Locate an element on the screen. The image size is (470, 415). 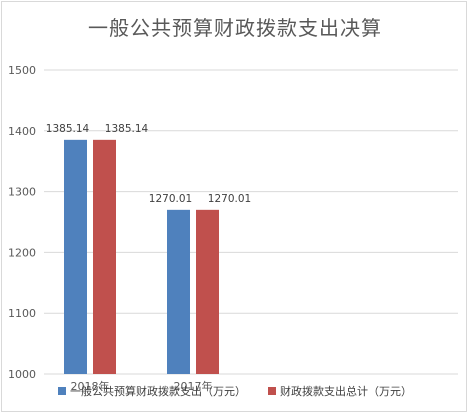
legend-label-series-2: 财政拨款支出总计（万元） is located at coordinates (346, 391).